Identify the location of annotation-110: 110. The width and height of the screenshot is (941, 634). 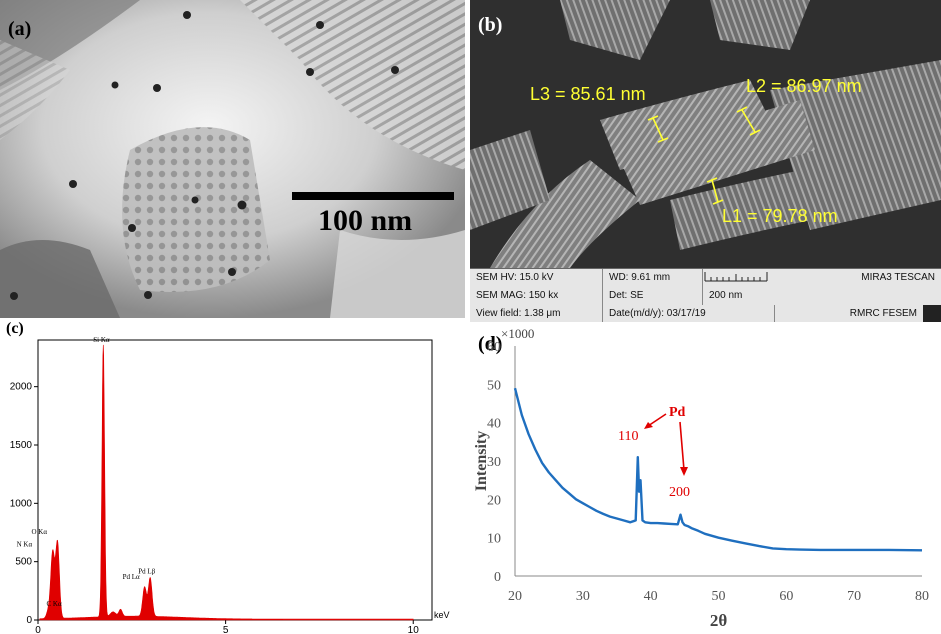
(628, 436).